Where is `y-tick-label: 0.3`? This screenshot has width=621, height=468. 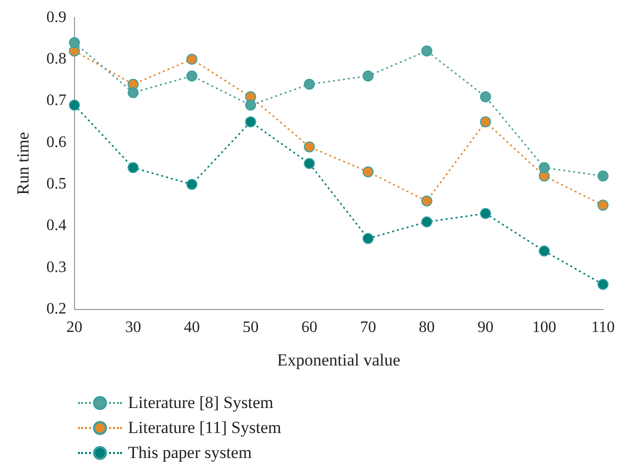 y-tick-label: 0.3 is located at coordinates (56, 267).